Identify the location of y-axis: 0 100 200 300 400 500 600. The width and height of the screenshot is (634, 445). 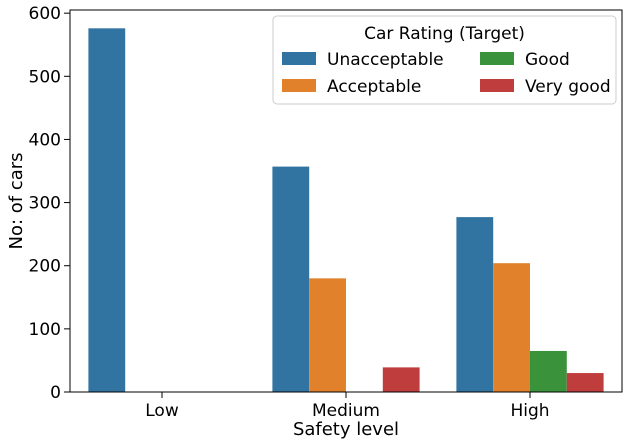
(49, 203).